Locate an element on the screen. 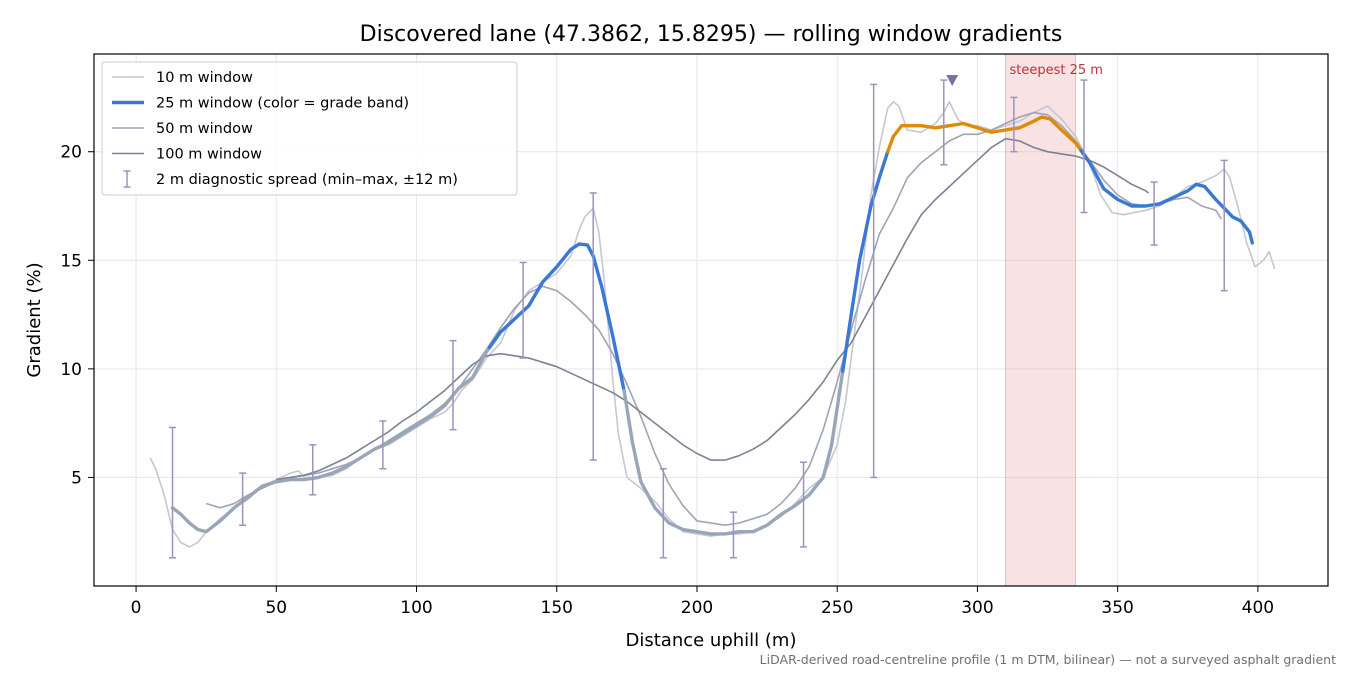 The width and height of the screenshot is (1350, 675). legend-entry-1: 25 m window (color = grade band) is located at coordinates (260, 104).